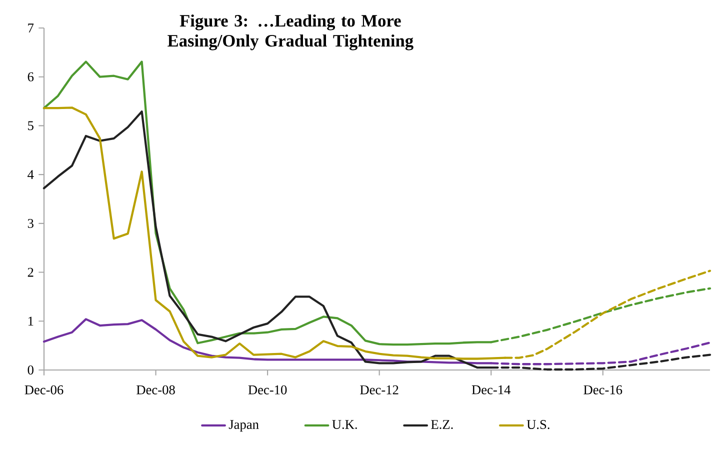 This screenshot has width=719, height=466. I want to click on legend-label: E.Z., so click(442, 425).